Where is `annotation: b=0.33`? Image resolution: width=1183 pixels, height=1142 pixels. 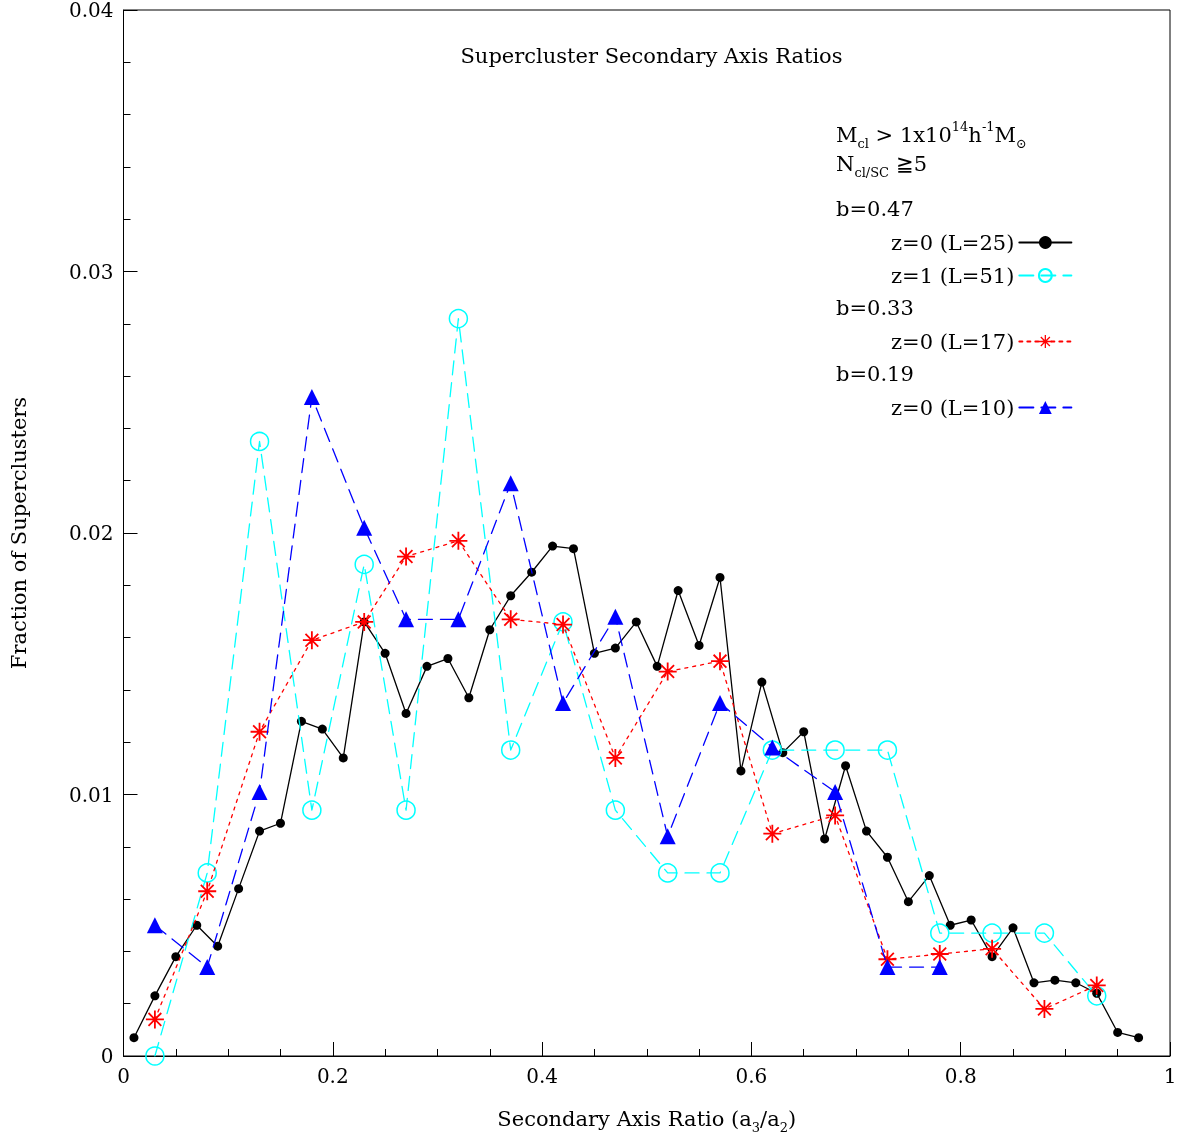 annotation: b=0.33 is located at coordinates (875, 307).